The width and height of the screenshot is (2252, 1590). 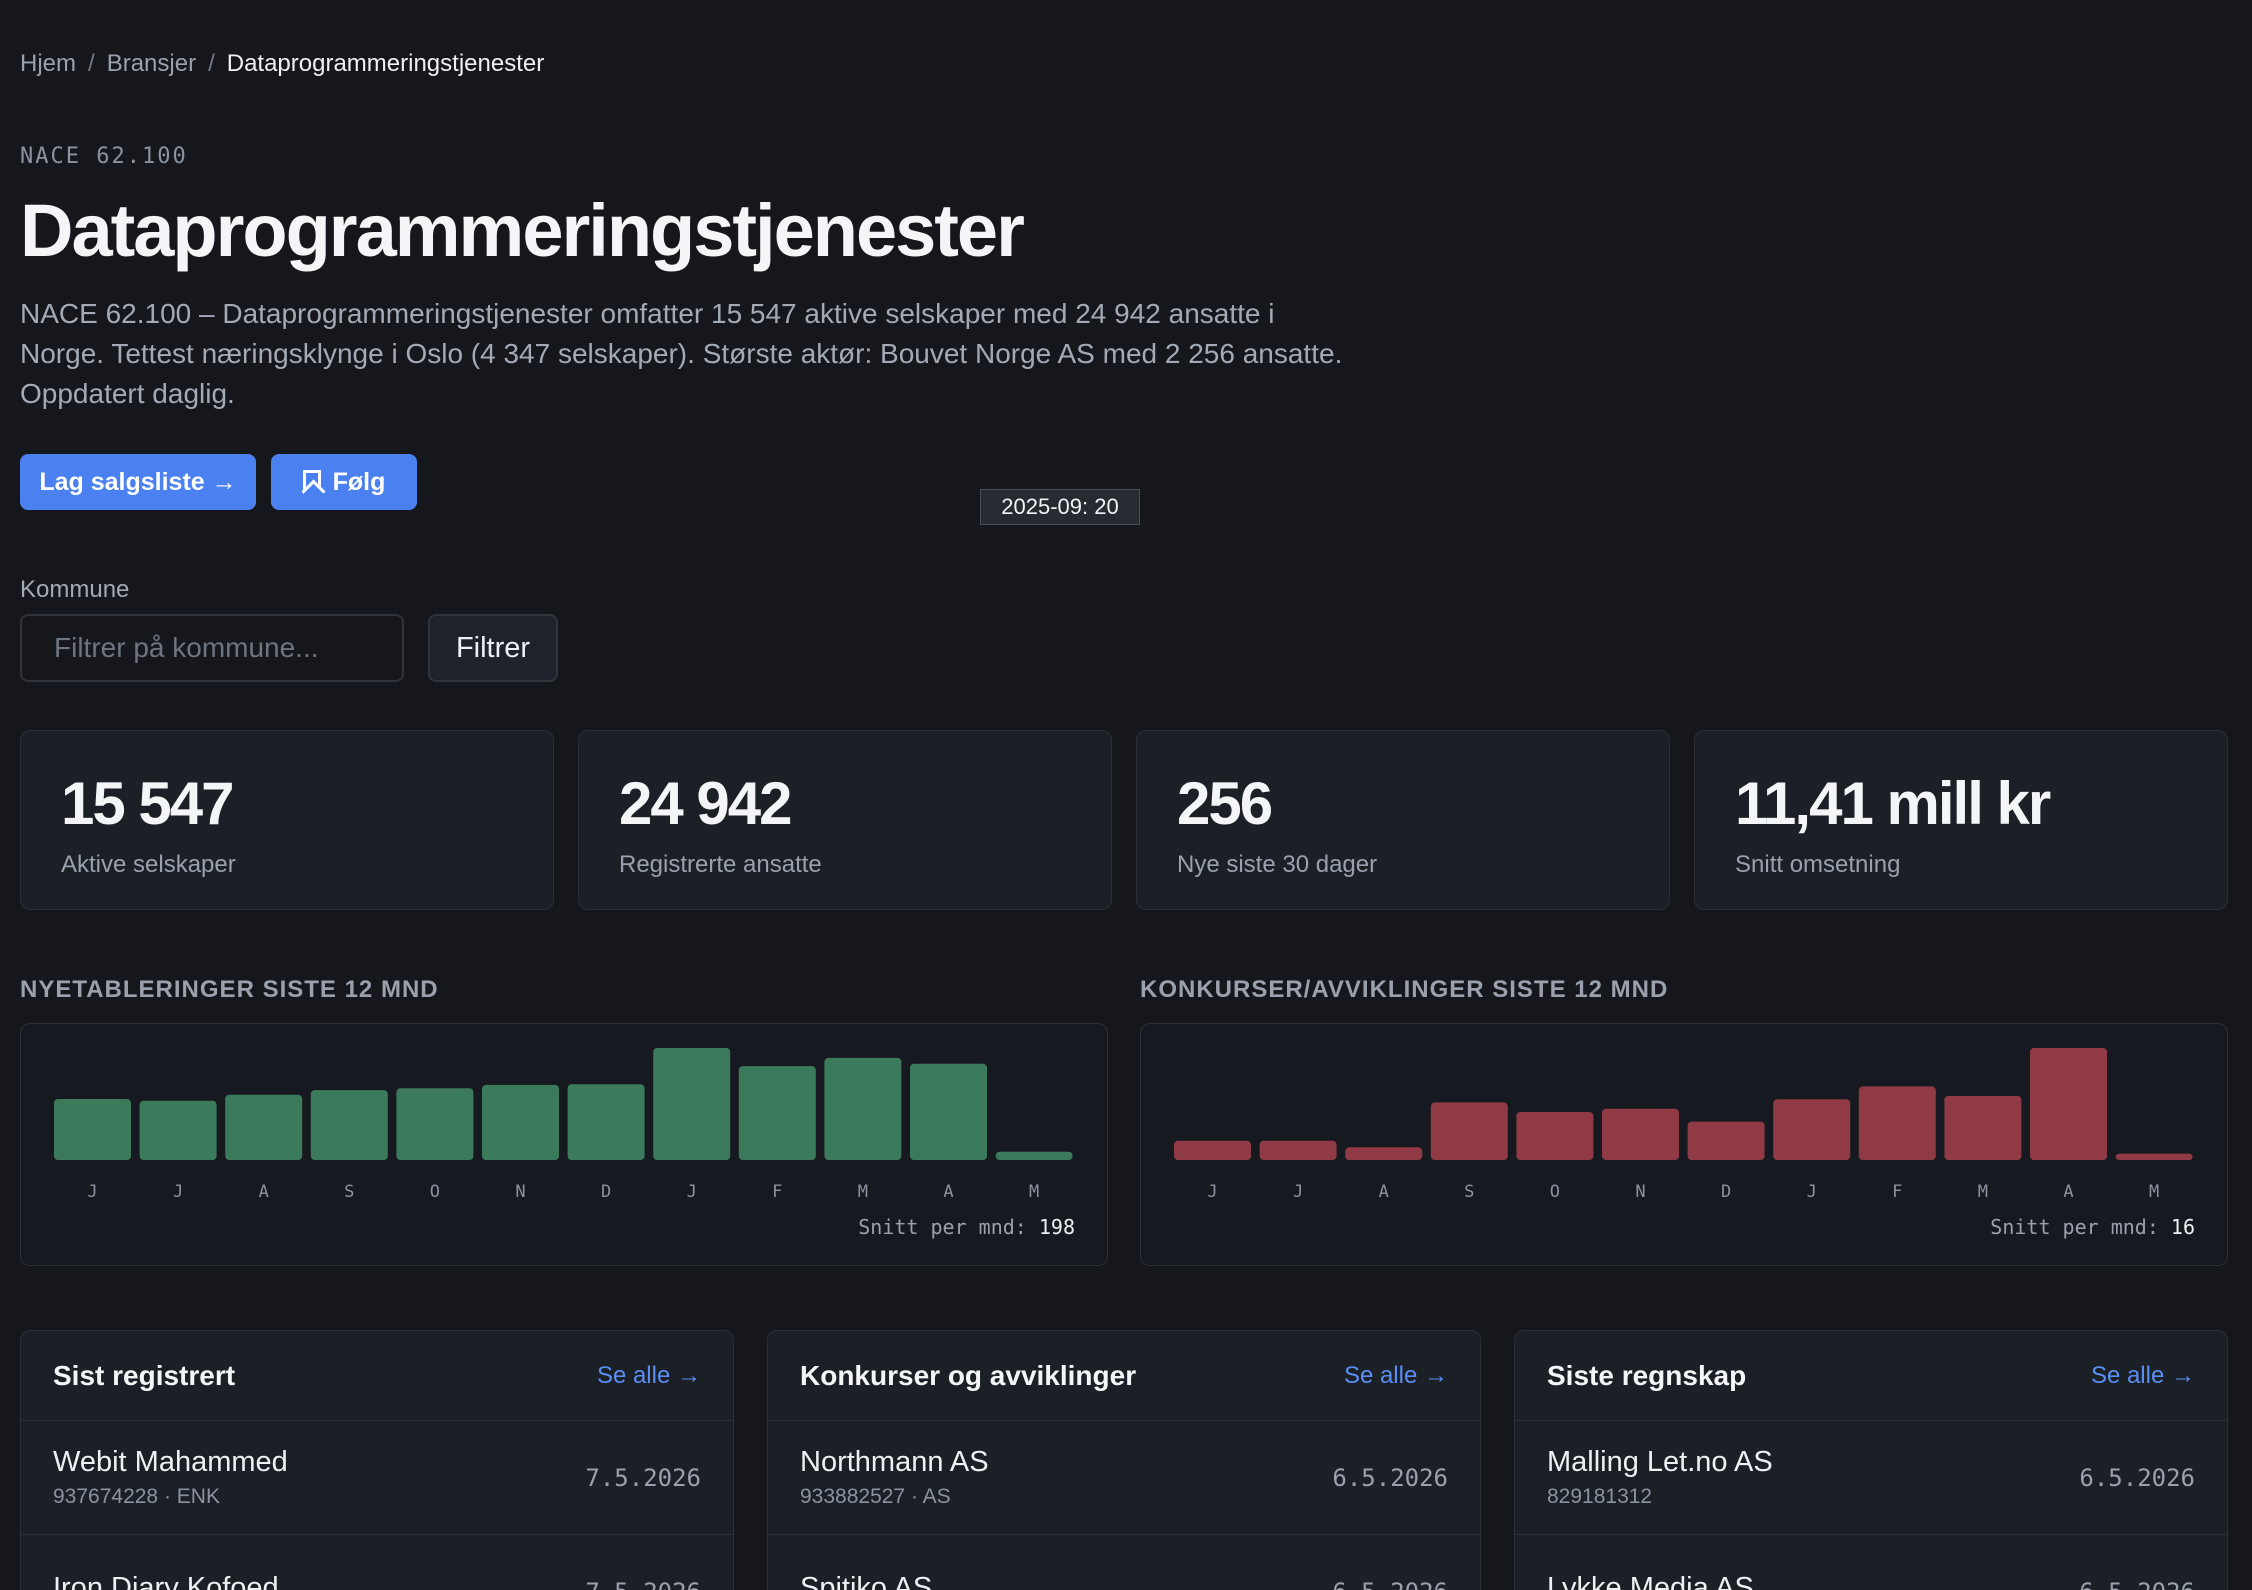 I want to click on new-companies-chart: J J A S O N D J F M A M Snitt per mnd: 198, so click(x=564, y=1144).